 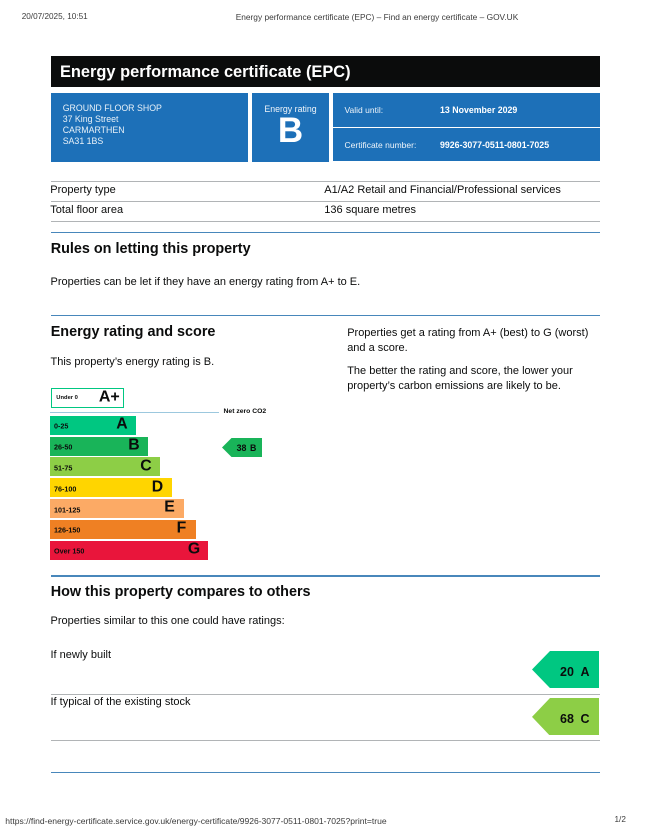 What do you see at coordinates (584, 719) in the screenshot?
I see `svg-text: C` at bounding box center [584, 719].